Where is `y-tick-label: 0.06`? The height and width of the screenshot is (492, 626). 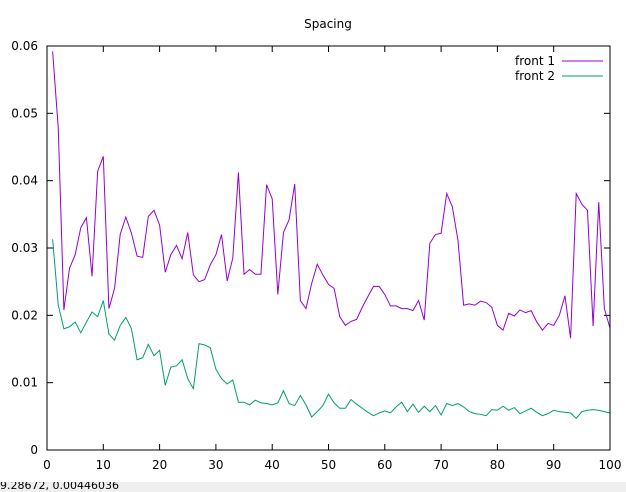 y-tick-label: 0.06 is located at coordinates (24, 46).